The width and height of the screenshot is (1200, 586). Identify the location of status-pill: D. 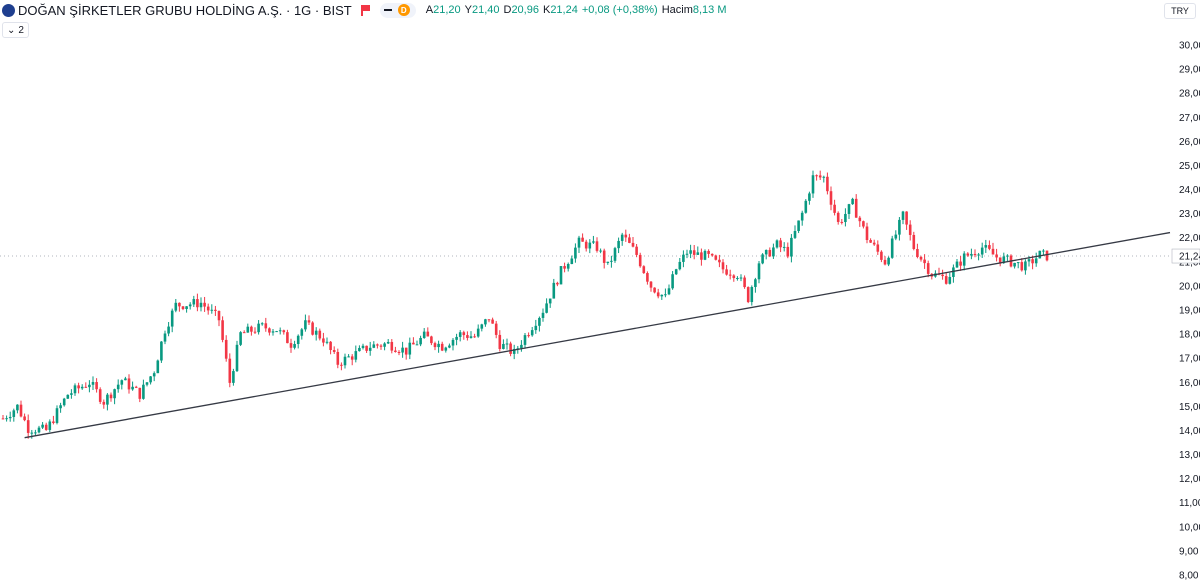
(397, 10).